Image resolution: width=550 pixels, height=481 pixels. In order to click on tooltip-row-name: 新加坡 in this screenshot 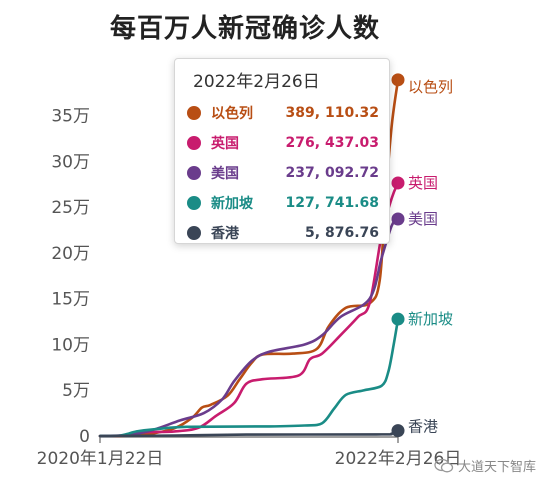, I will do `click(232, 204)`.